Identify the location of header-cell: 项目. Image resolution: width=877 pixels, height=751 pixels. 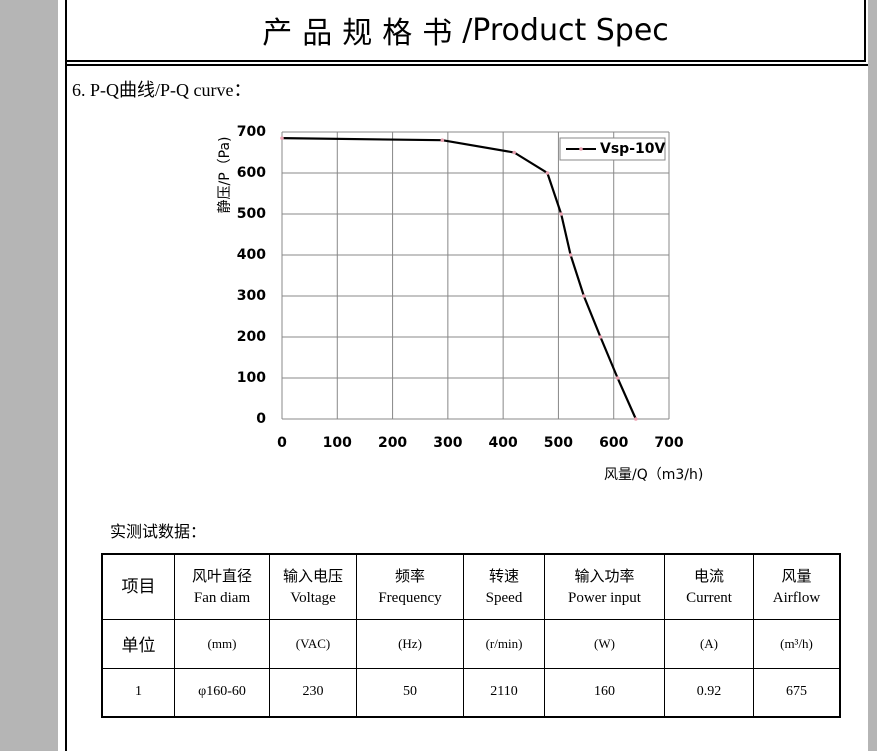
(138, 586).